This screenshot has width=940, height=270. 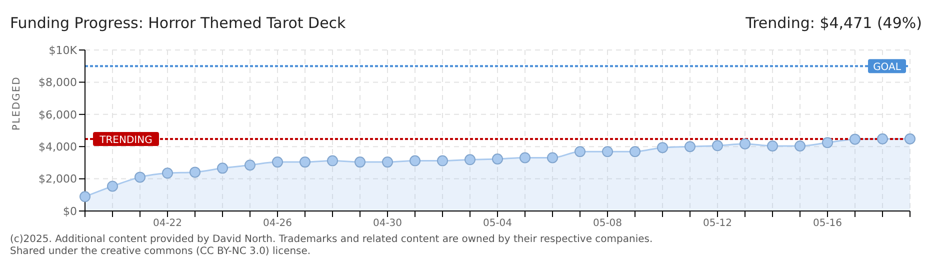 I want to click on x-tick-label: 05-12, so click(x=717, y=224).